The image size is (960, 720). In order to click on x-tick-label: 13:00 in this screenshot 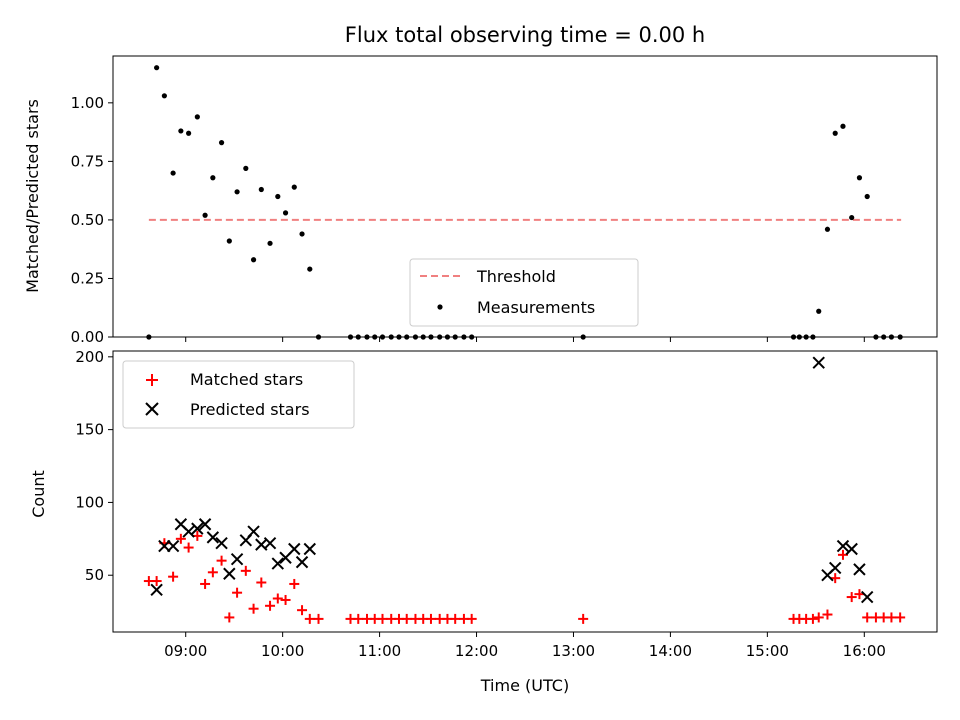, I will do `click(573, 651)`.